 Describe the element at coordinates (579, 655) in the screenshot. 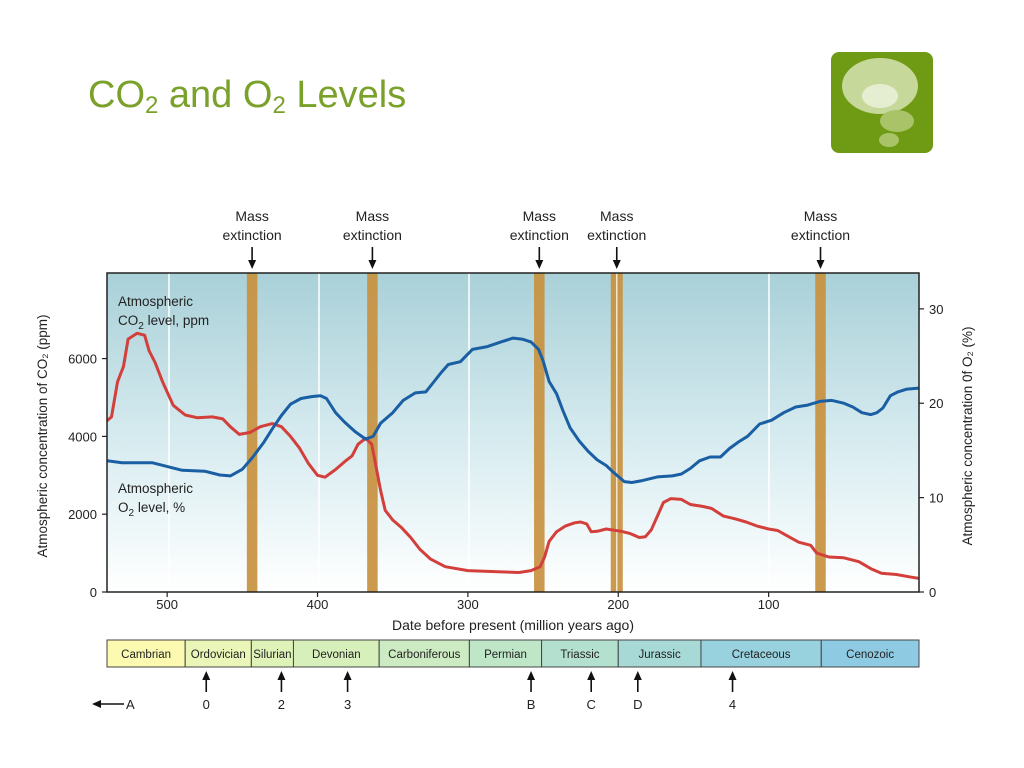

I see `period-label: Triassic` at that location.